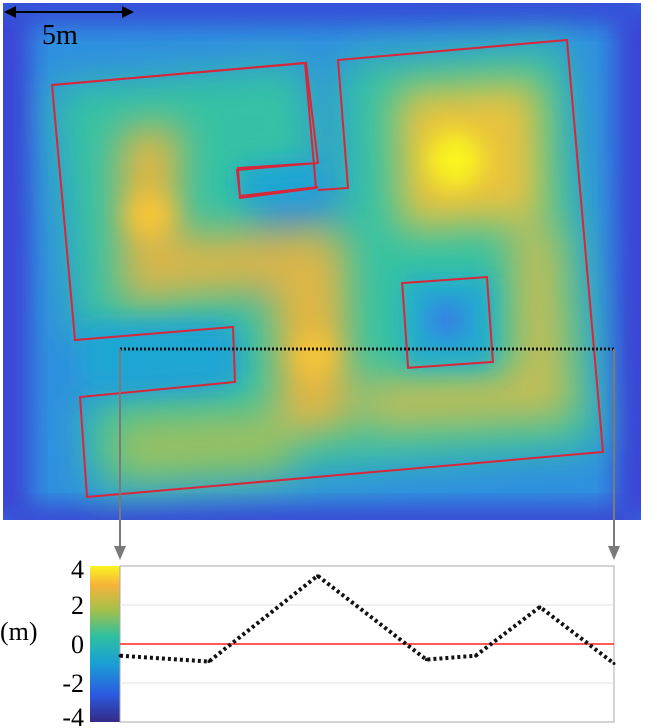  I want to click on field-edge-bottom, so click(322, 512).